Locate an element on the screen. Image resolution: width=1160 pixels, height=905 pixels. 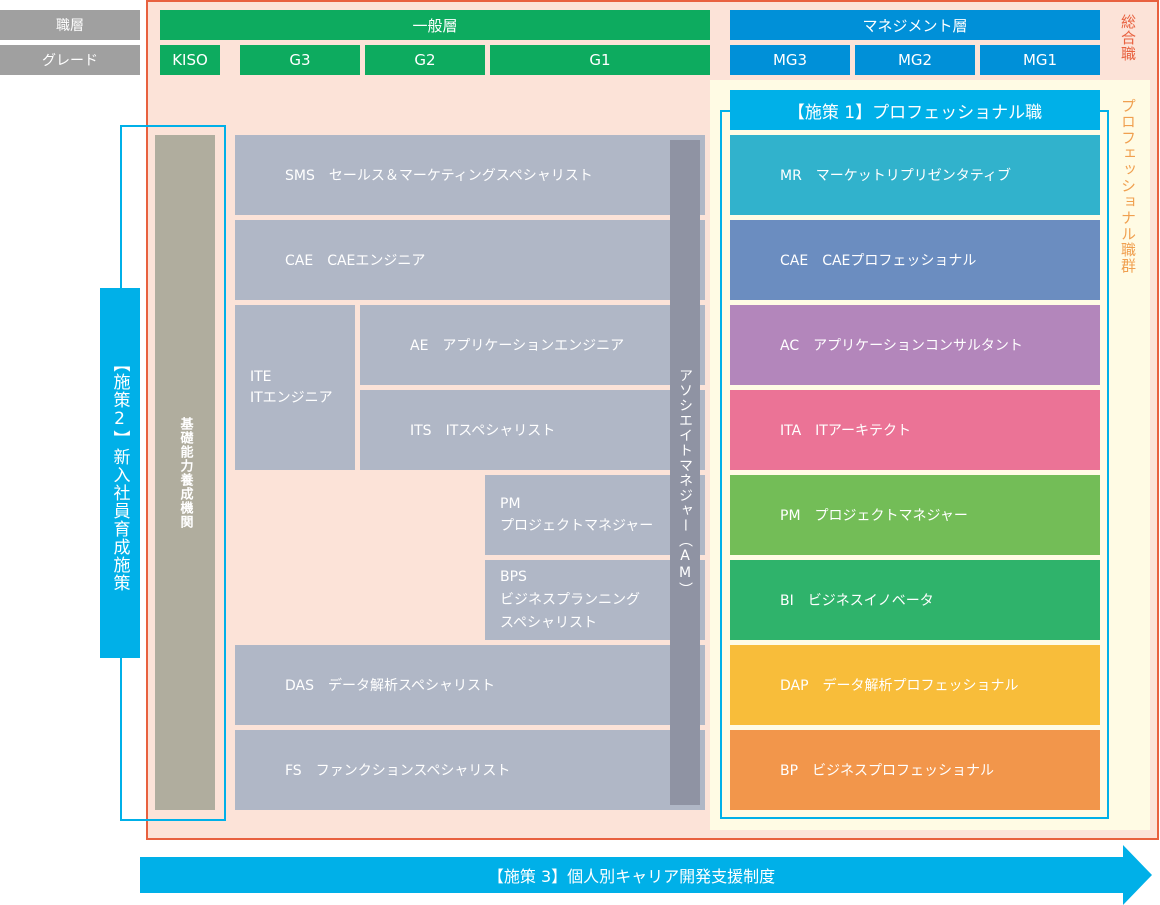
pro-row: MR マーケットリプリゼンタティブ is located at coordinates (915, 175).